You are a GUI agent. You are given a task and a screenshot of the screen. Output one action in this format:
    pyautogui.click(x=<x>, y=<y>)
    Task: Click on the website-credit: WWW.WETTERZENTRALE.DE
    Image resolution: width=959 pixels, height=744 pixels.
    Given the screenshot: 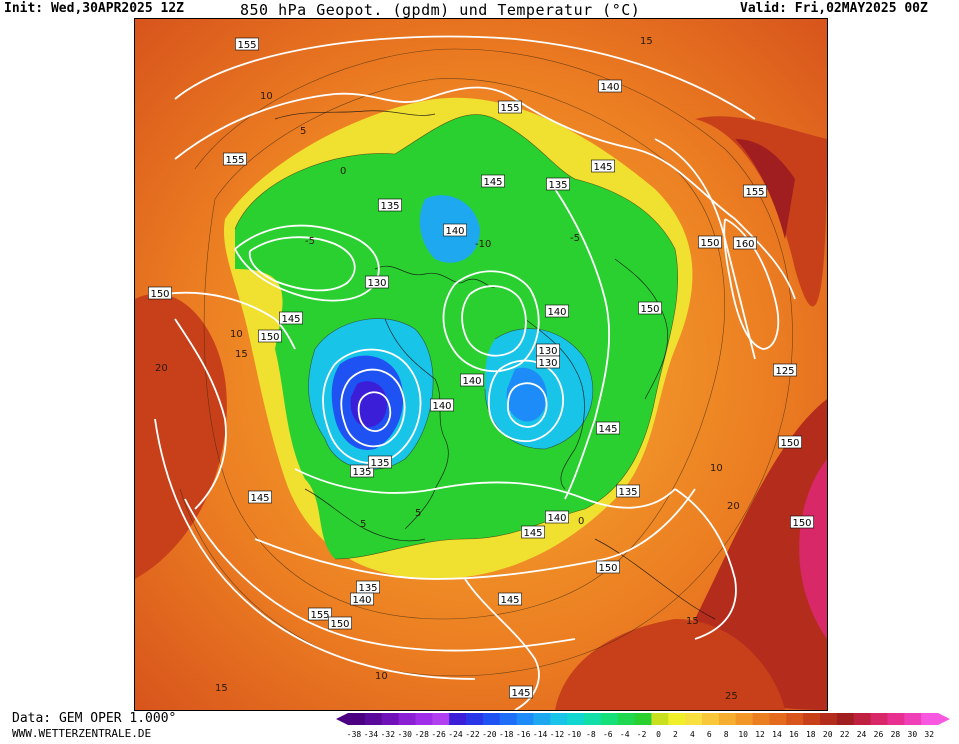 What is the action you would take?
    pyautogui.click(x=82, y=733)
    